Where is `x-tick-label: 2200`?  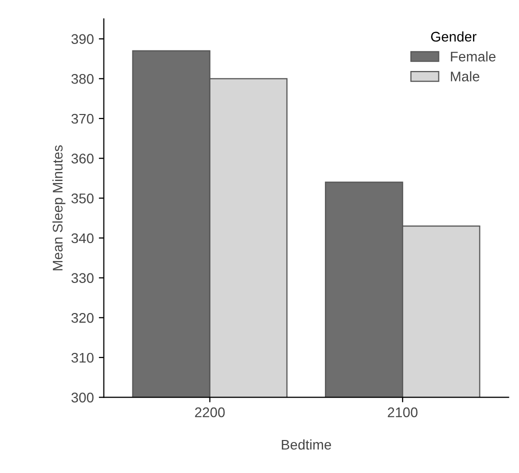
x-tick-label: 2200 is located at coordinates (210, 412).